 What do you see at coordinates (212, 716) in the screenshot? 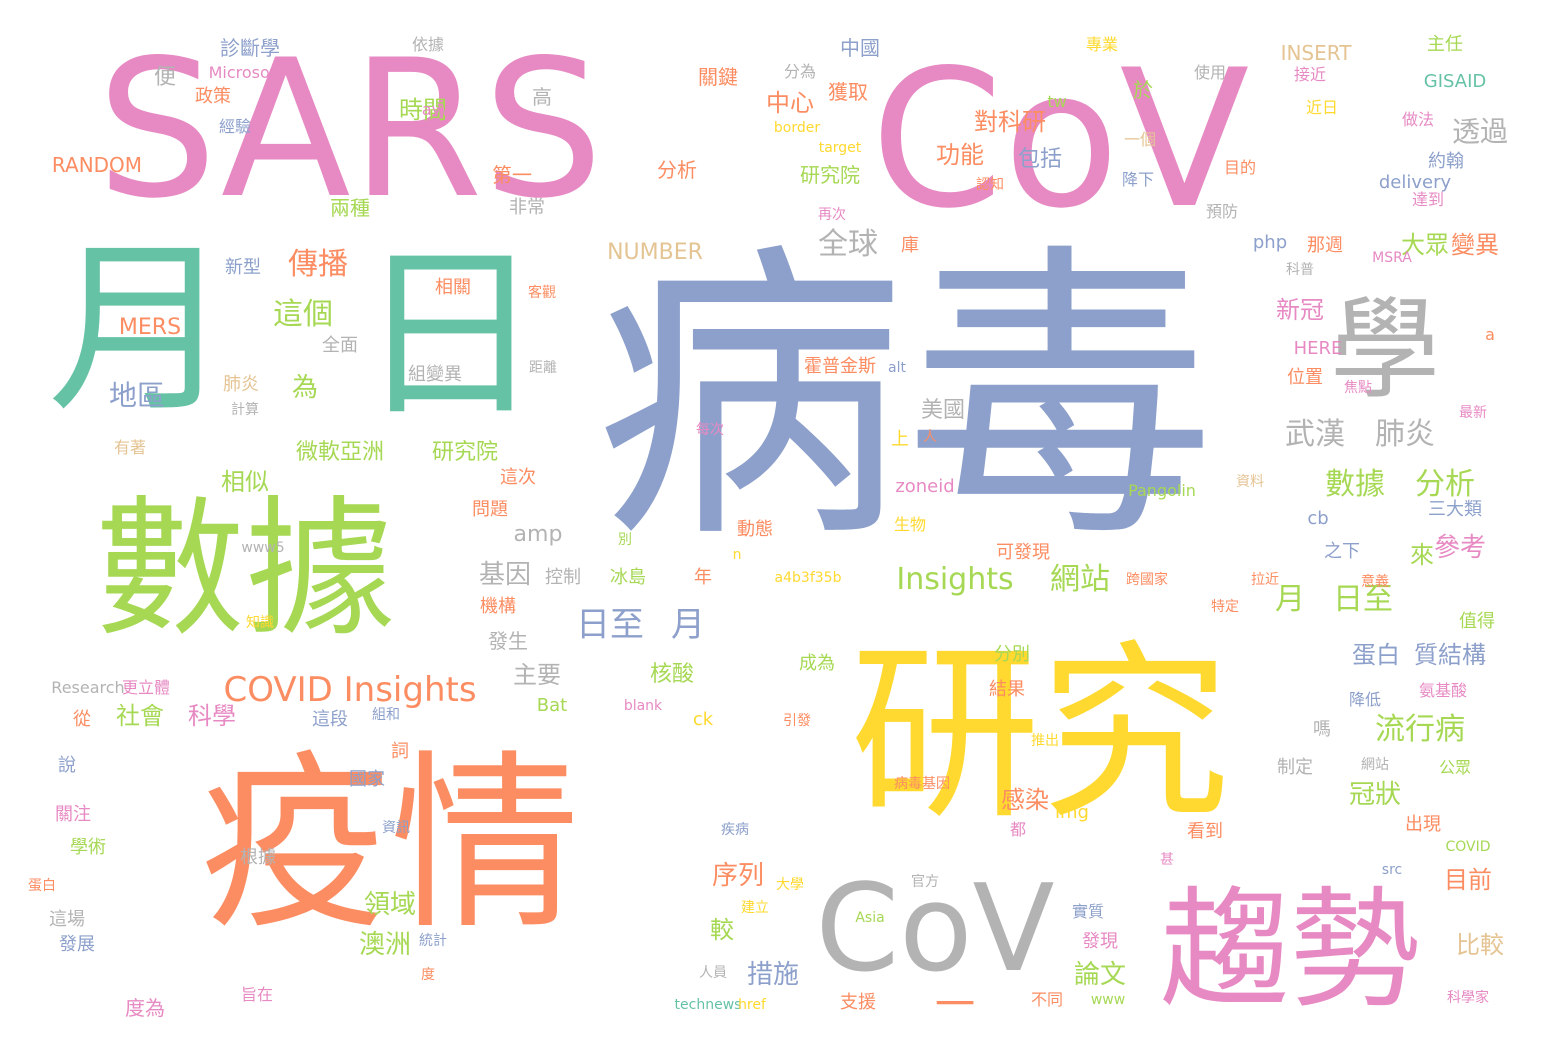
I see `cloud-word: 科學` at bounding box center [212, 716].